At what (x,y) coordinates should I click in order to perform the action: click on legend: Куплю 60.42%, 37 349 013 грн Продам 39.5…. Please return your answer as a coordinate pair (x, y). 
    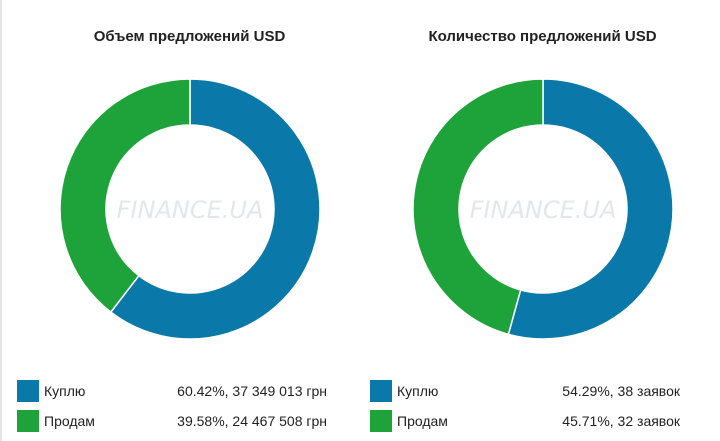
    Looking at the image, I should click on (187, 410).